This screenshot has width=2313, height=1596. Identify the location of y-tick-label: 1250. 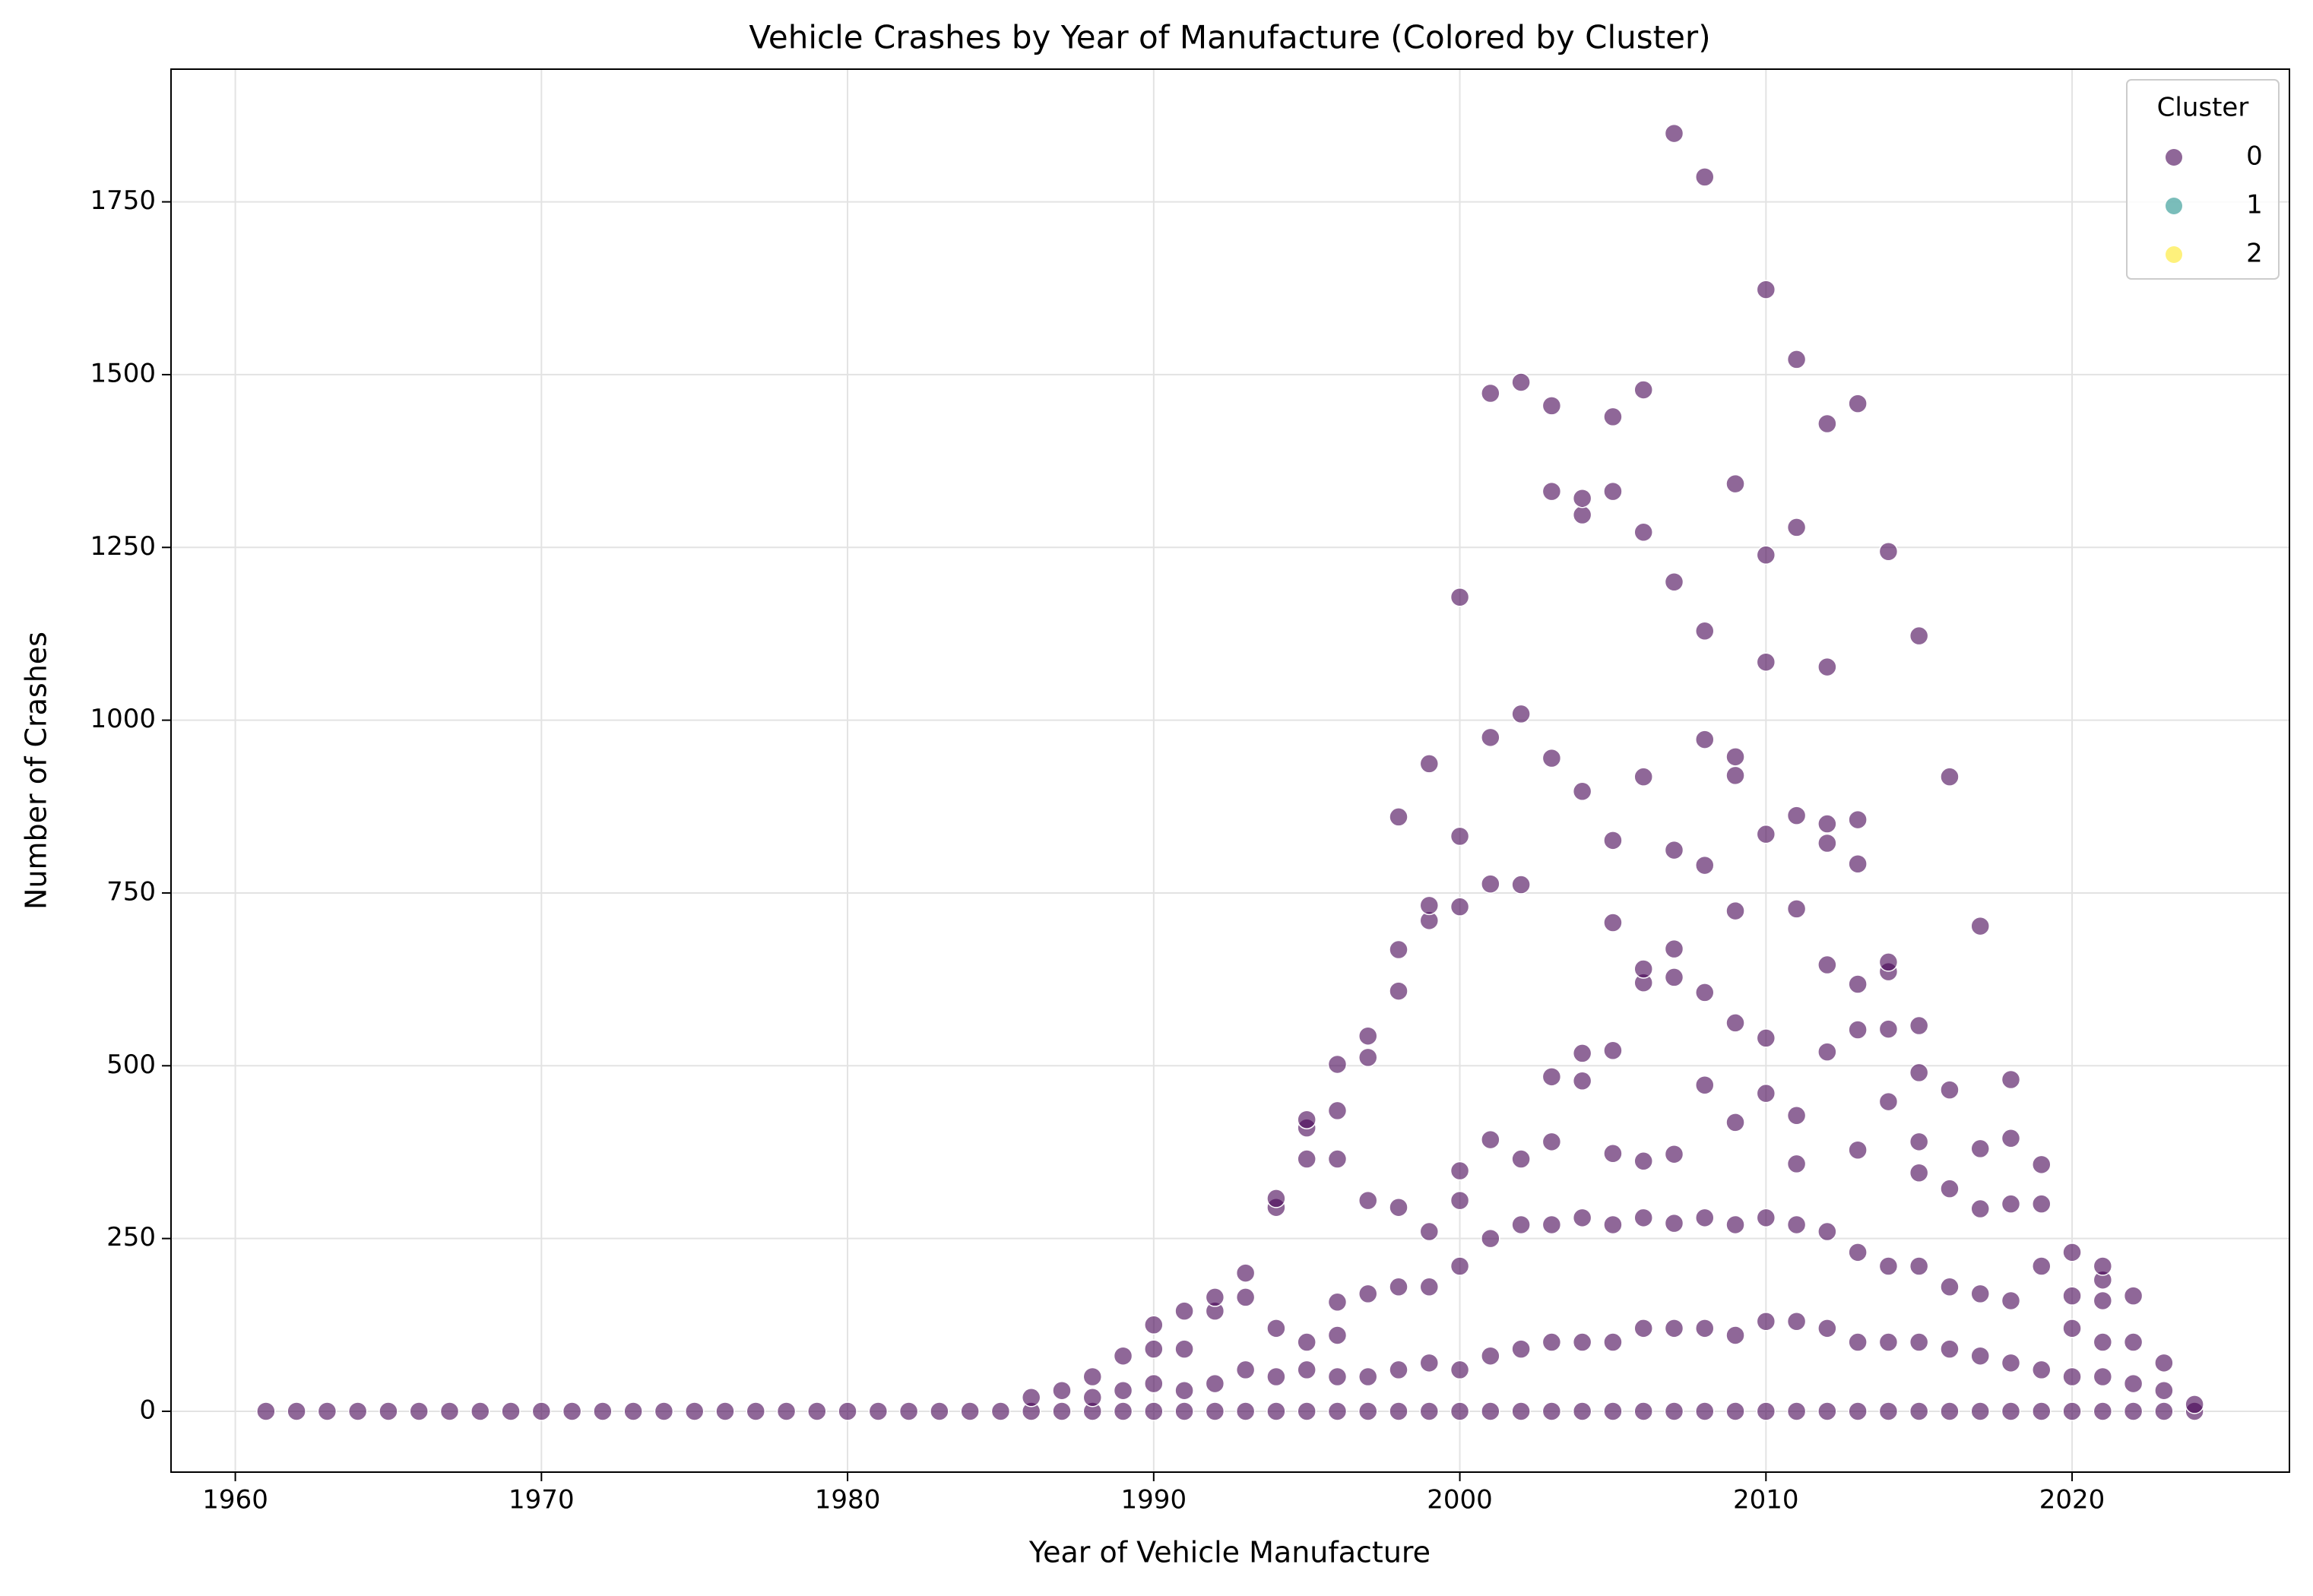
(123, 547).